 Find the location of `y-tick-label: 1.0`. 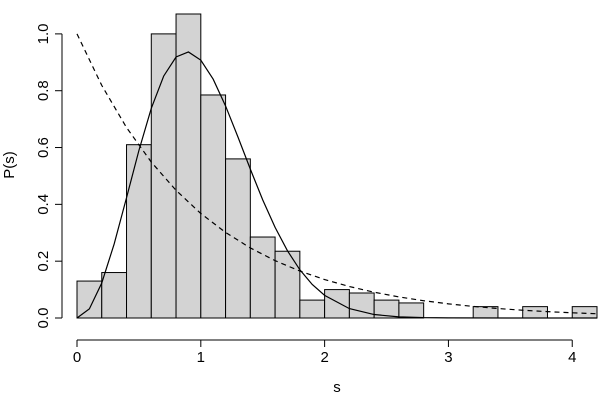

y-tick-label: 1.0 is located at coordinates (43, 33).